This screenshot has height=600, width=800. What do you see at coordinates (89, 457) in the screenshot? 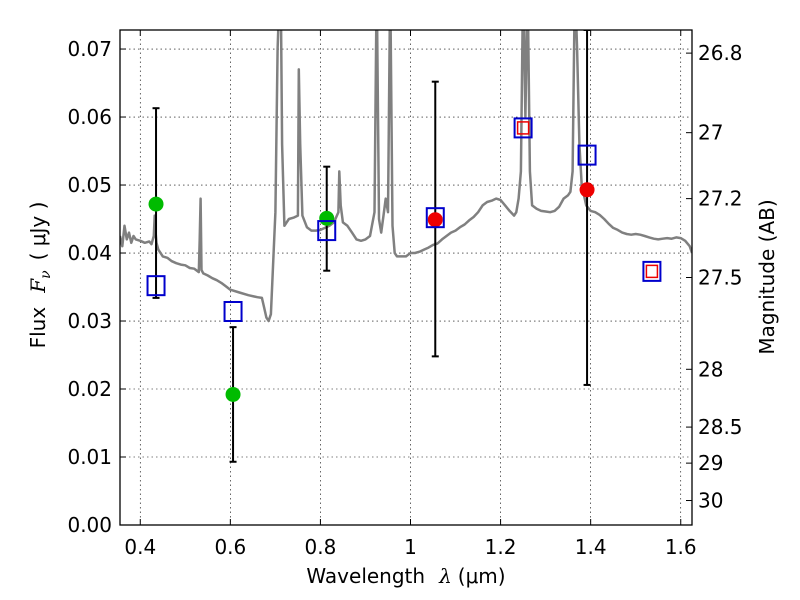
I see `y-tick-label: 0.01` at bounding box center [89, 457].